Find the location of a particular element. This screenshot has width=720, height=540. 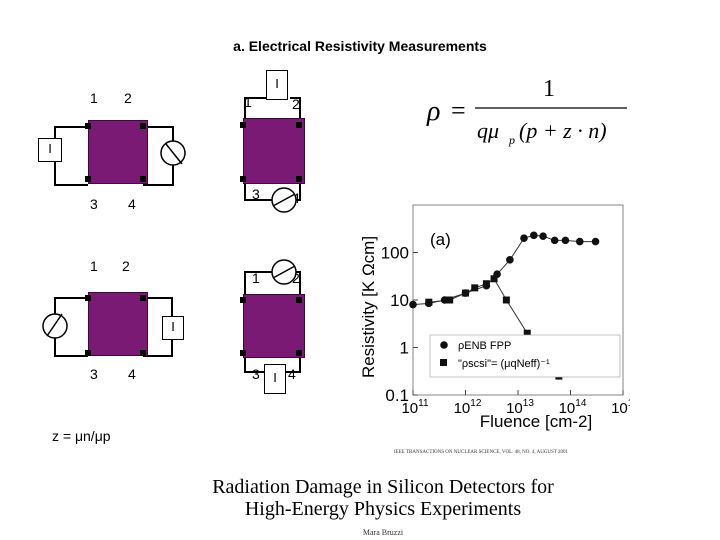

paper-title-line-2: High-Energy Physics Experiments is located at coordinates (383, 509).